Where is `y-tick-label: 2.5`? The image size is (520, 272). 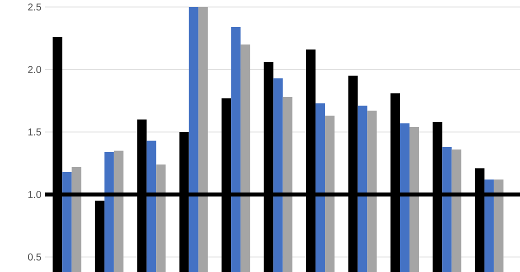 y-tick-label: 2.5 is located at coordinates (35, 7).